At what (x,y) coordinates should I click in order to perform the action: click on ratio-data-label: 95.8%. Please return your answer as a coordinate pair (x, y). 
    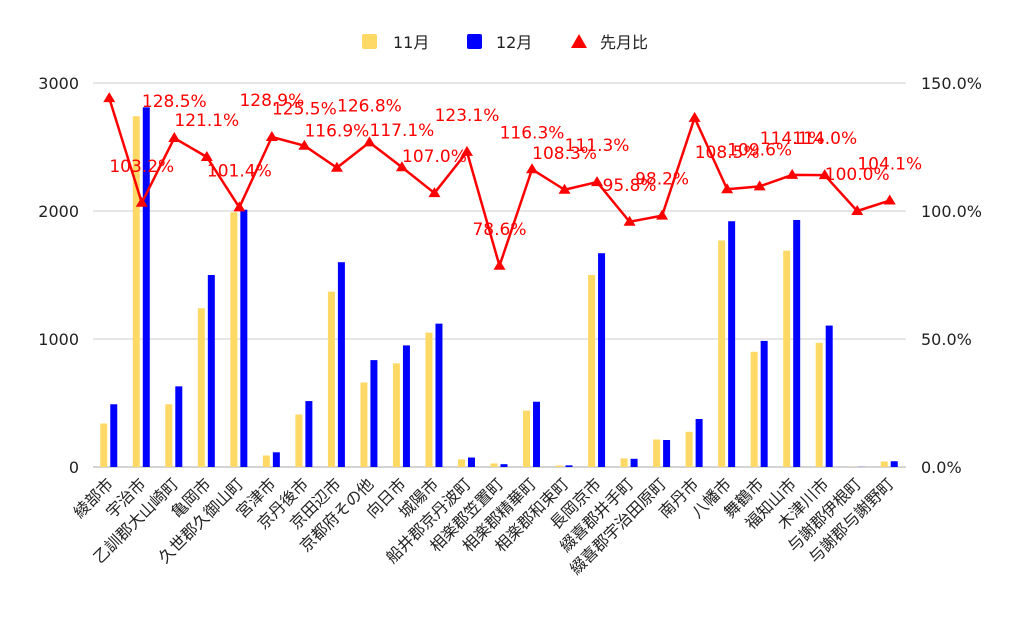
    Looking at the image, I should click on (630, 186).